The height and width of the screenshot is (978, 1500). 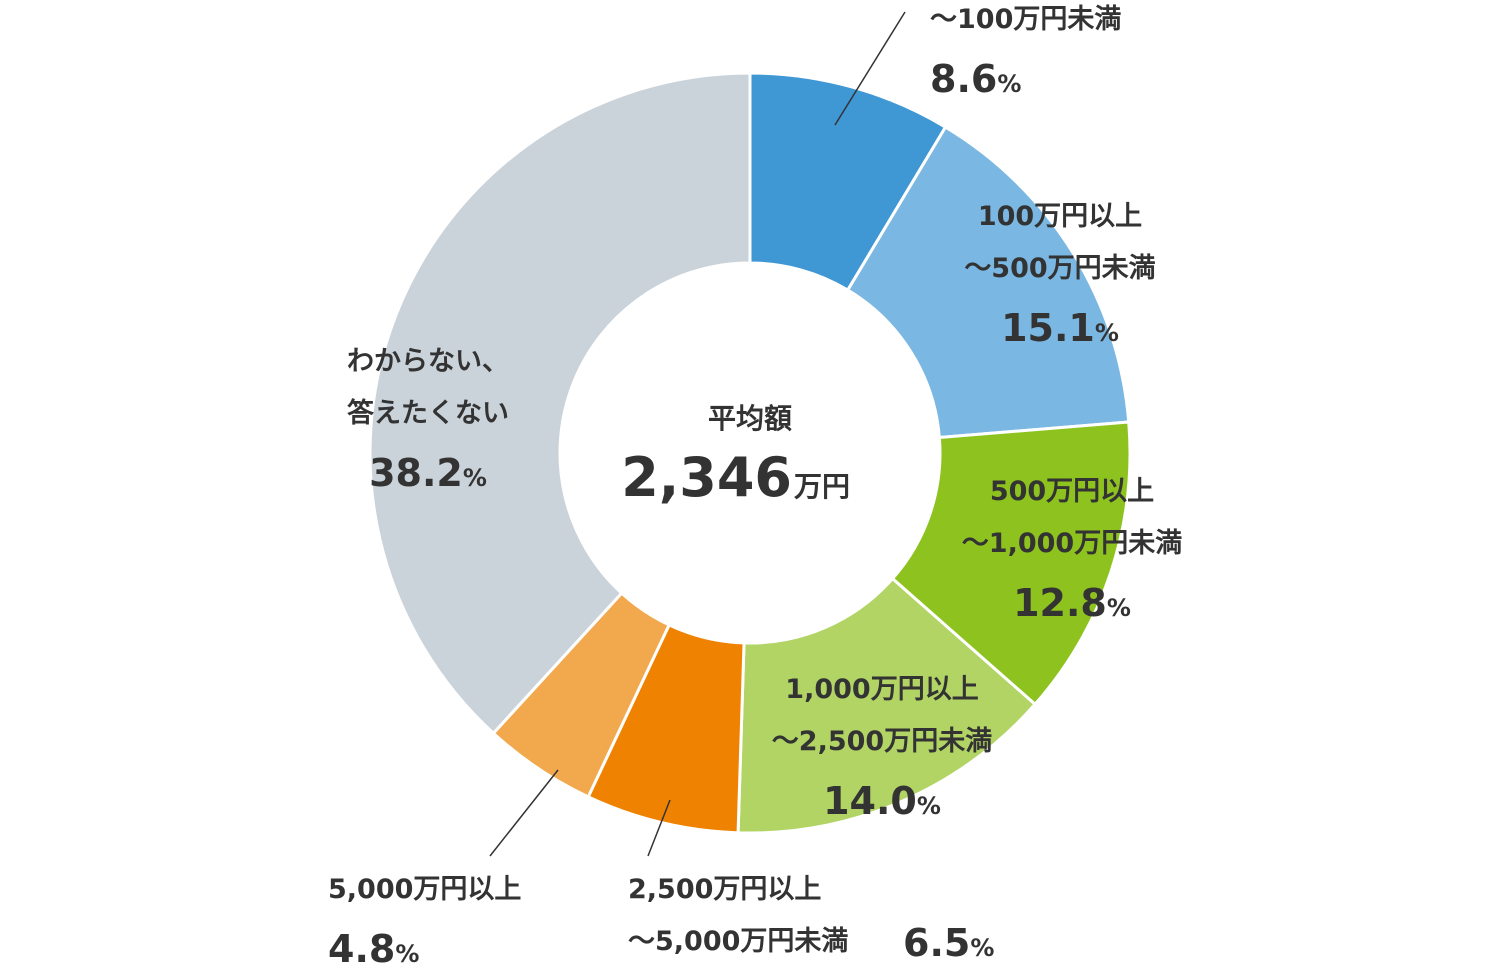 I want to click on slice-value-2: 12.8%, so click(x=1072, y=603).